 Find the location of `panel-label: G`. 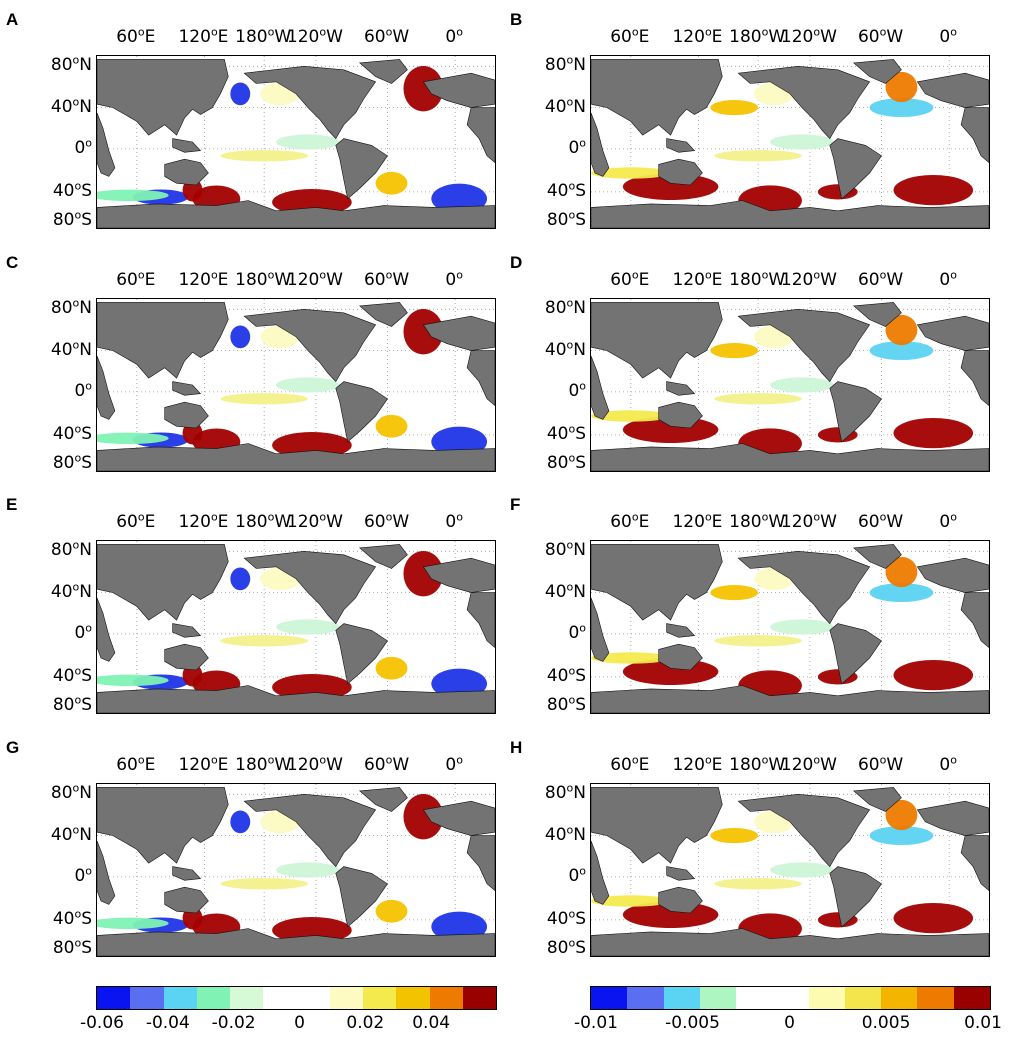

panel-label: G is located at coordinates (13, 747).